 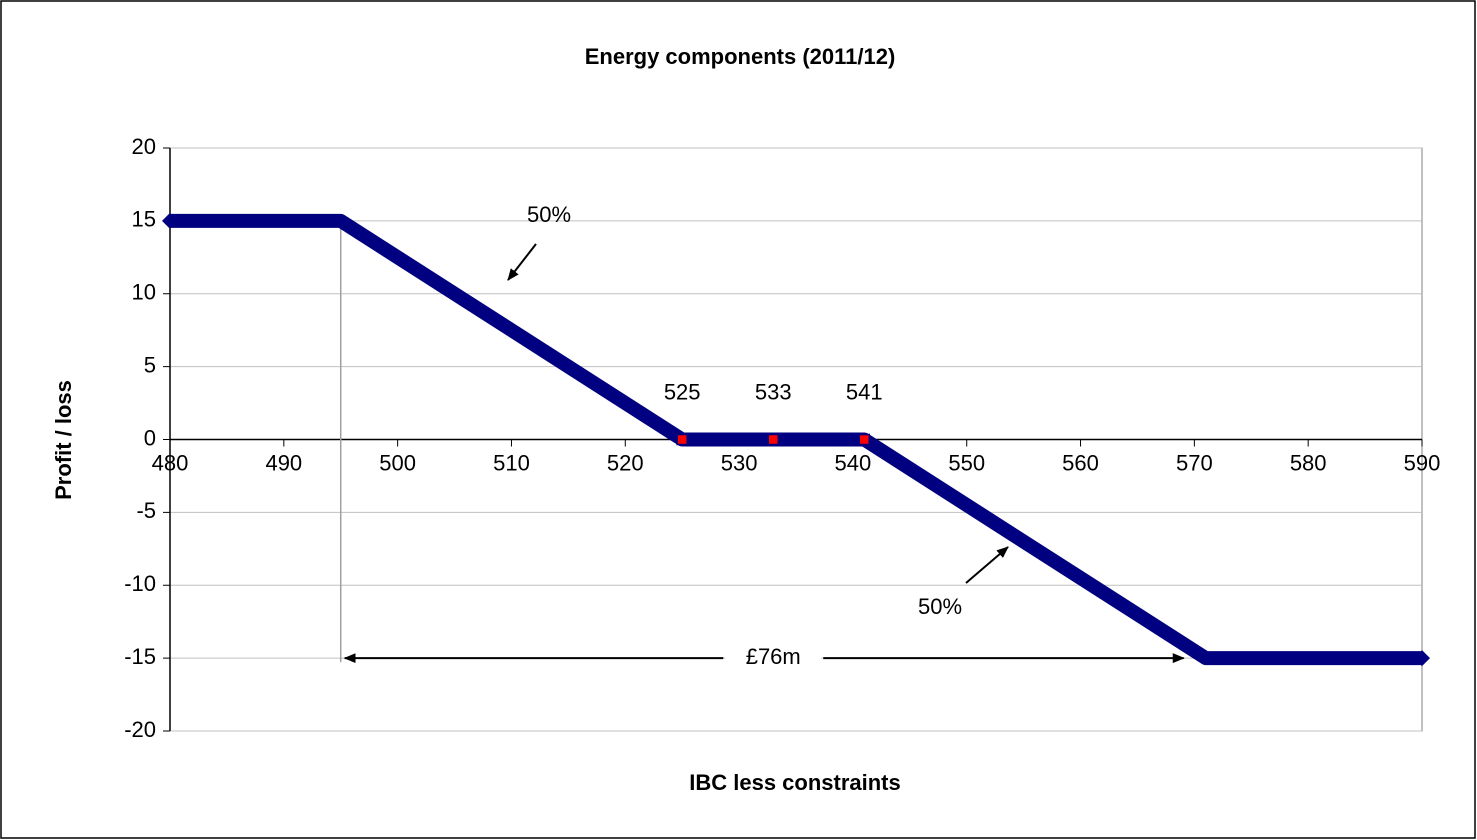 I want to click on x-tick-label: 590, so click(x=1422, y=462).